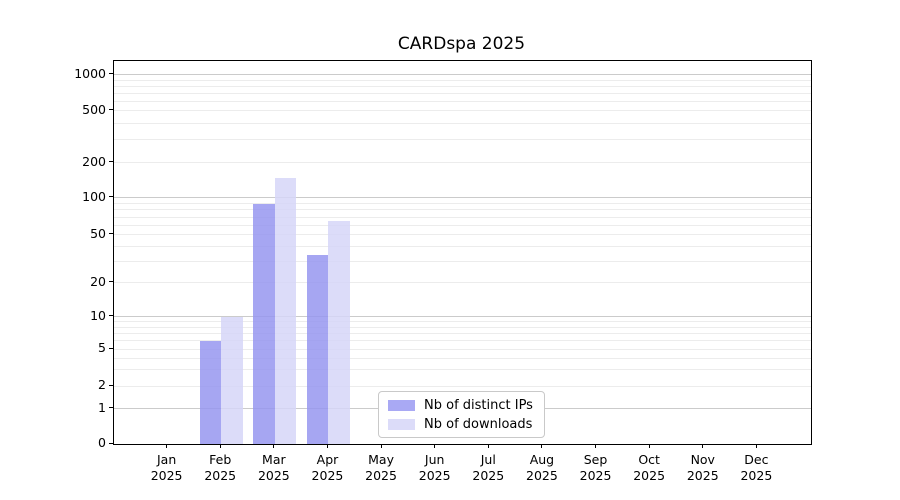  Describe the element at coordinates (232, 380) in the screenshot. I see `bar-feb-downloads` at that location.